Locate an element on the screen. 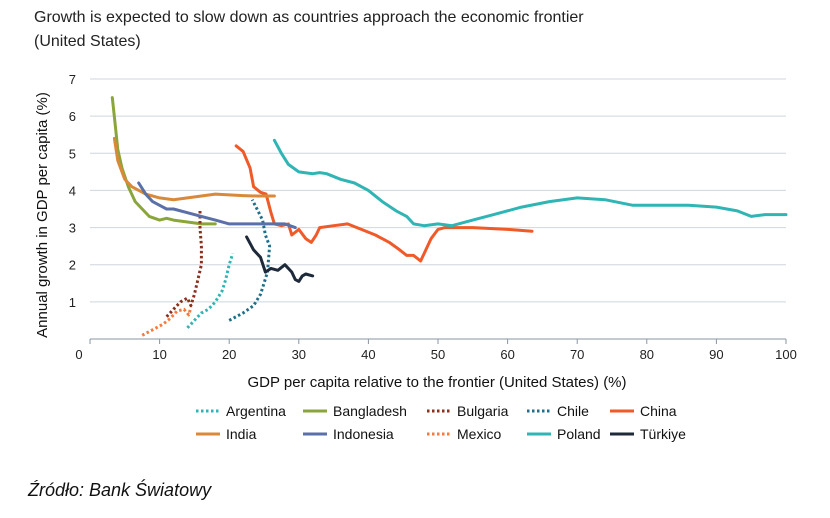 The width and height of the screenshot is (830, 518). series-line-bangladesh is located at coordinates (163, 161).